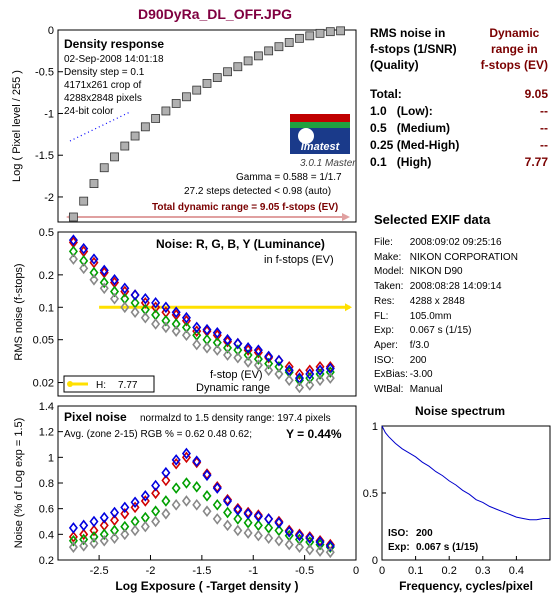 The image size is (560, 600). What do you see at coordinates (299, 374) in the screenshot?
I see `noise-marker-r` at bounding box center [299, 374].